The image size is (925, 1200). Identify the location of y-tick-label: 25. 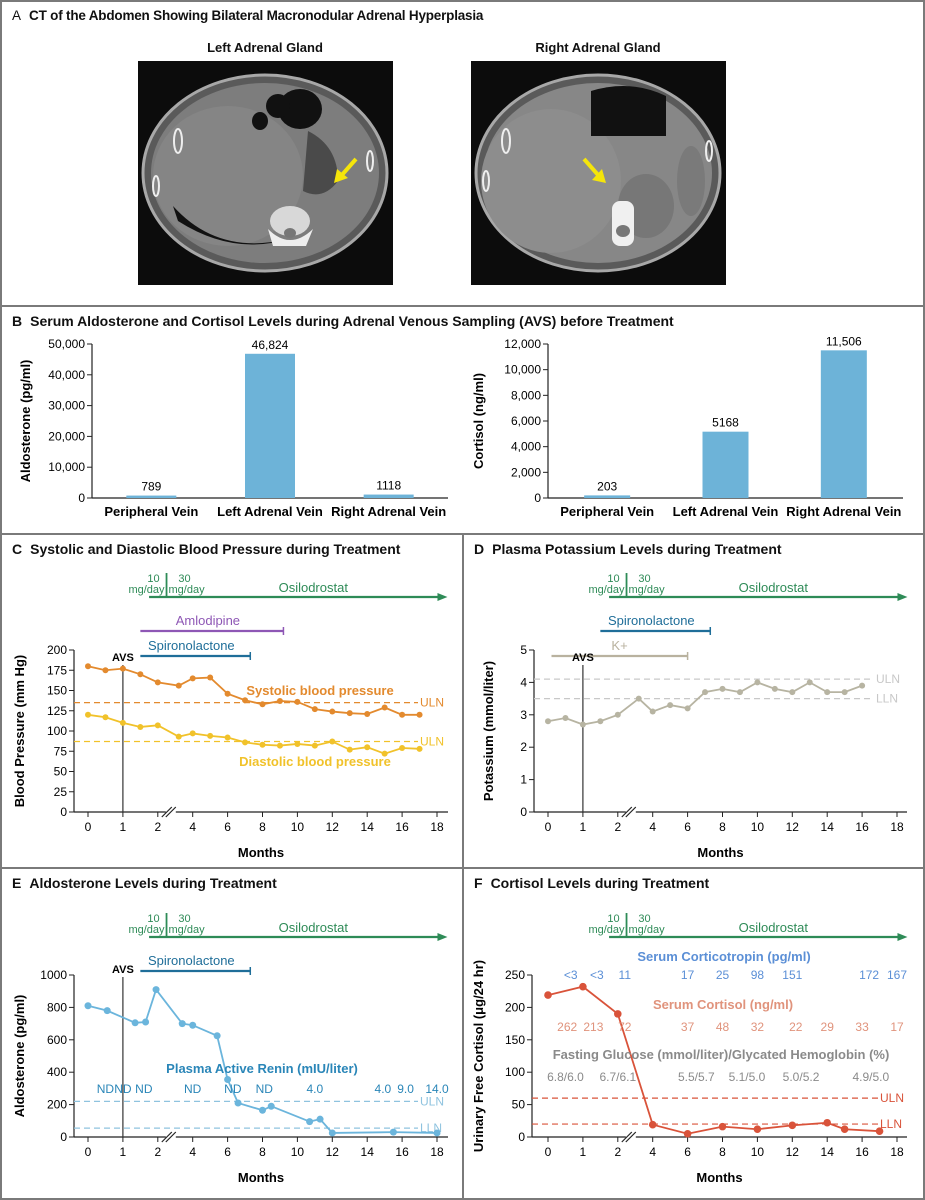
(61, 792).